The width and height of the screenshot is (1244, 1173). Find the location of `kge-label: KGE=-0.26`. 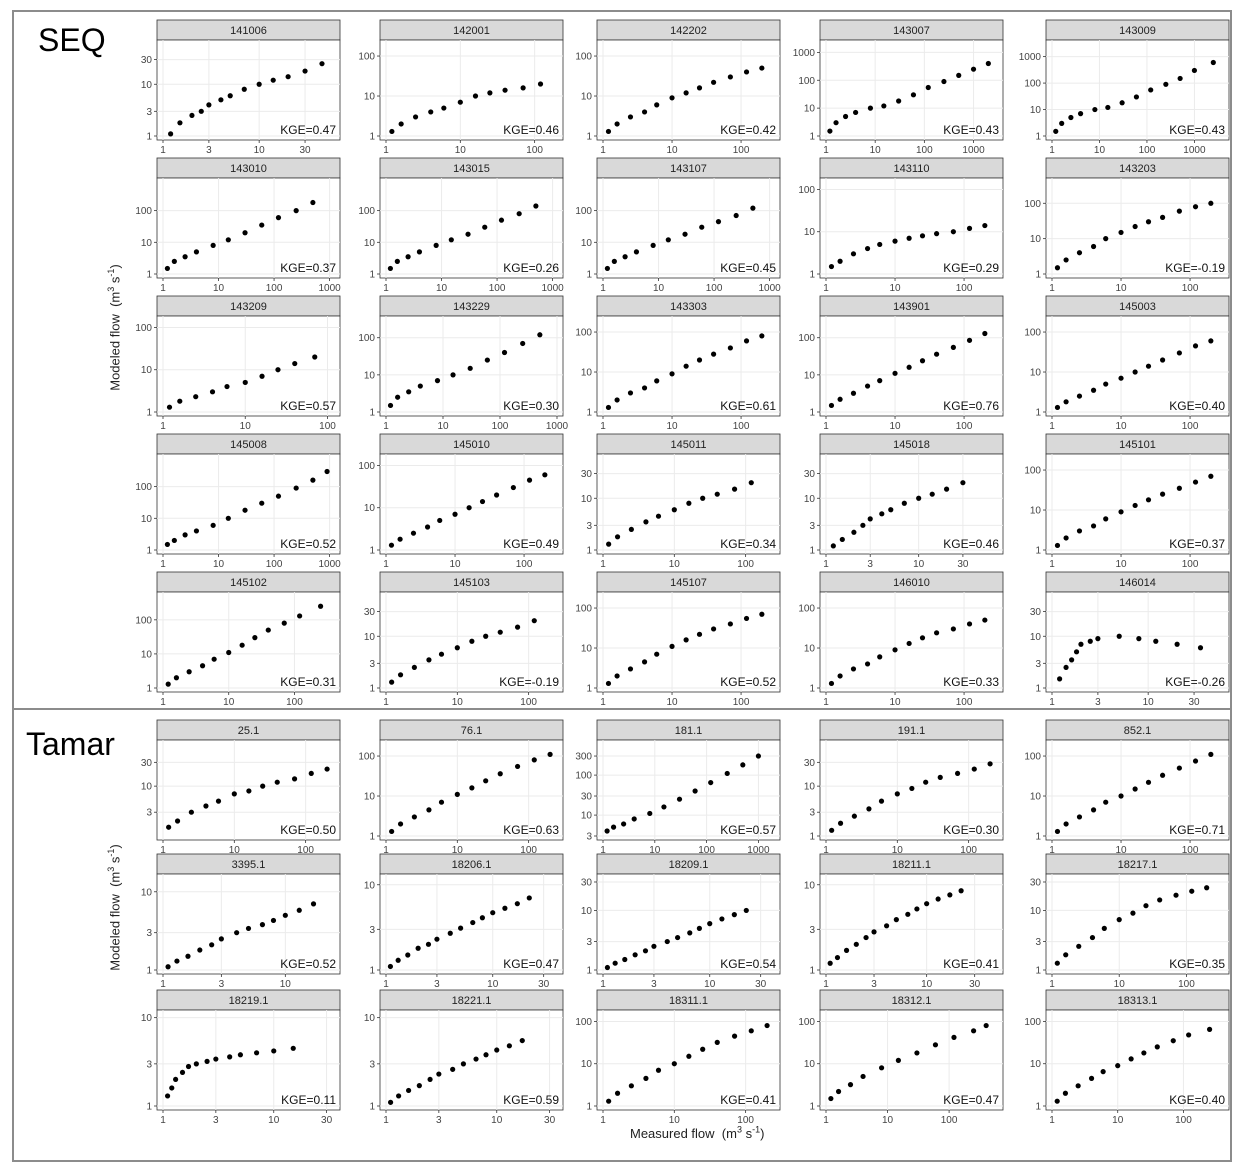

kge-label: KGE=-0.26 is located at coordinates (1195, 682).